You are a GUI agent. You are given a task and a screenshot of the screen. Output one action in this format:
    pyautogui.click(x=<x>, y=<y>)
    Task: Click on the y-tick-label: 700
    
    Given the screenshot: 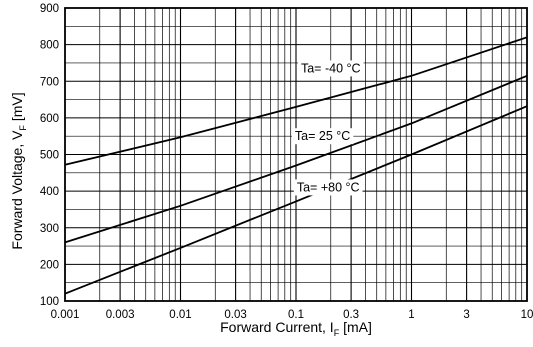 What is the action you would take?
    pyautogui.click(x=49, y=82)
    